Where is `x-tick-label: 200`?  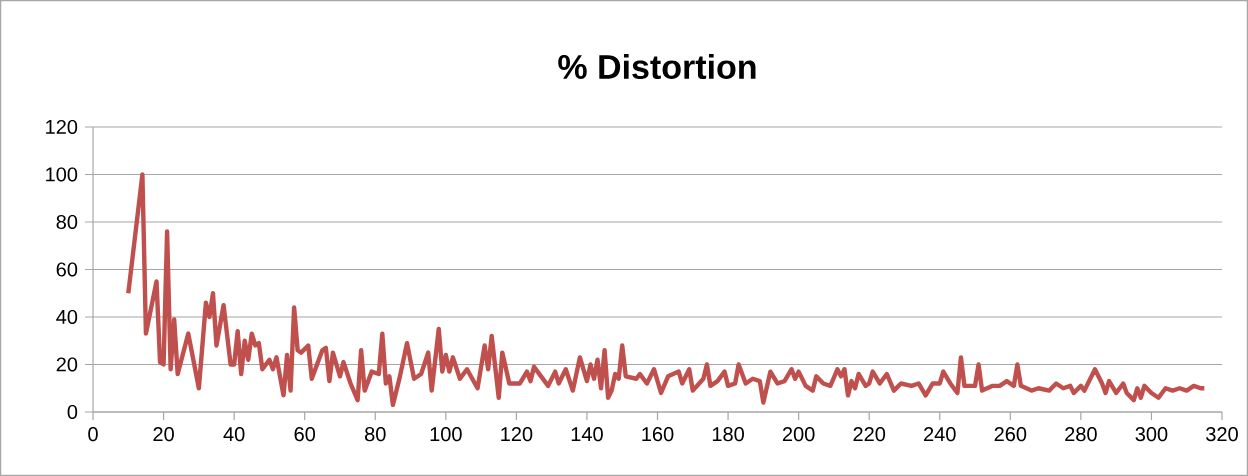
x-tick-label: 200 is located at coordinates (798, 434).